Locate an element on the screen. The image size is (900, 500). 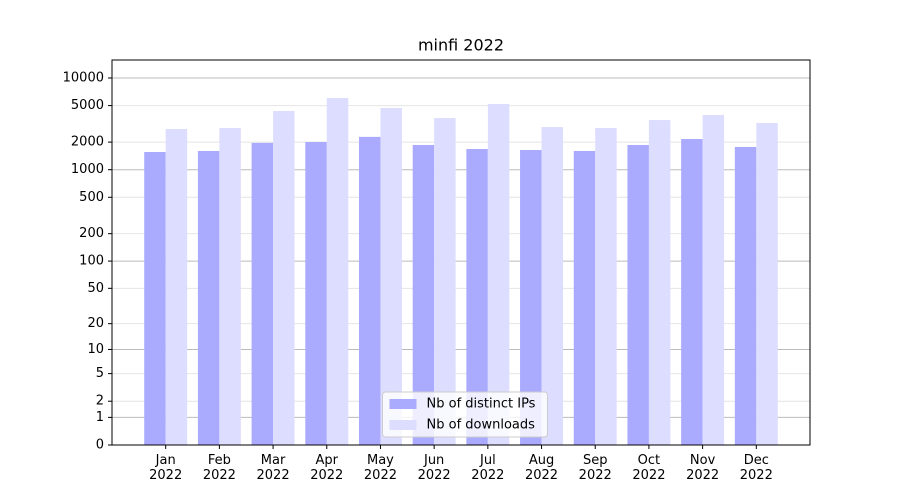
y-tick-label: 0 is located at coordinates (100, 445).